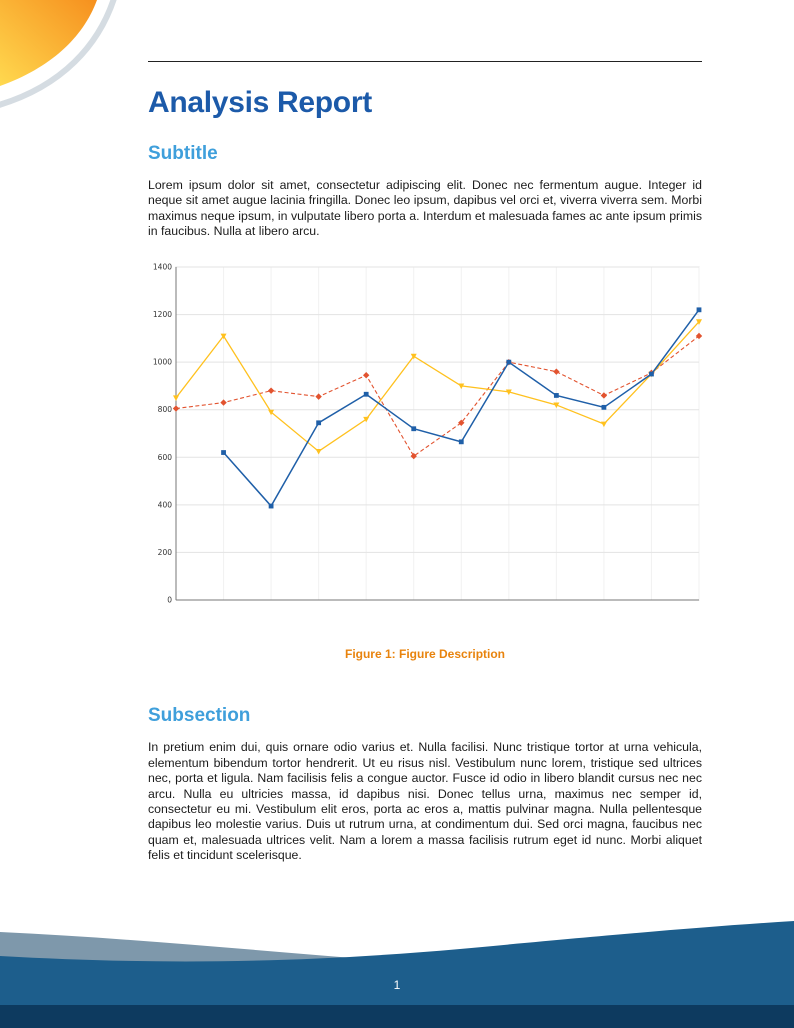 This screenshot has width=794, height=1028. What do you see at coordinates (397, 985) in the screenshot?
I see `page-number: 1` at bounding box center [397, 985].